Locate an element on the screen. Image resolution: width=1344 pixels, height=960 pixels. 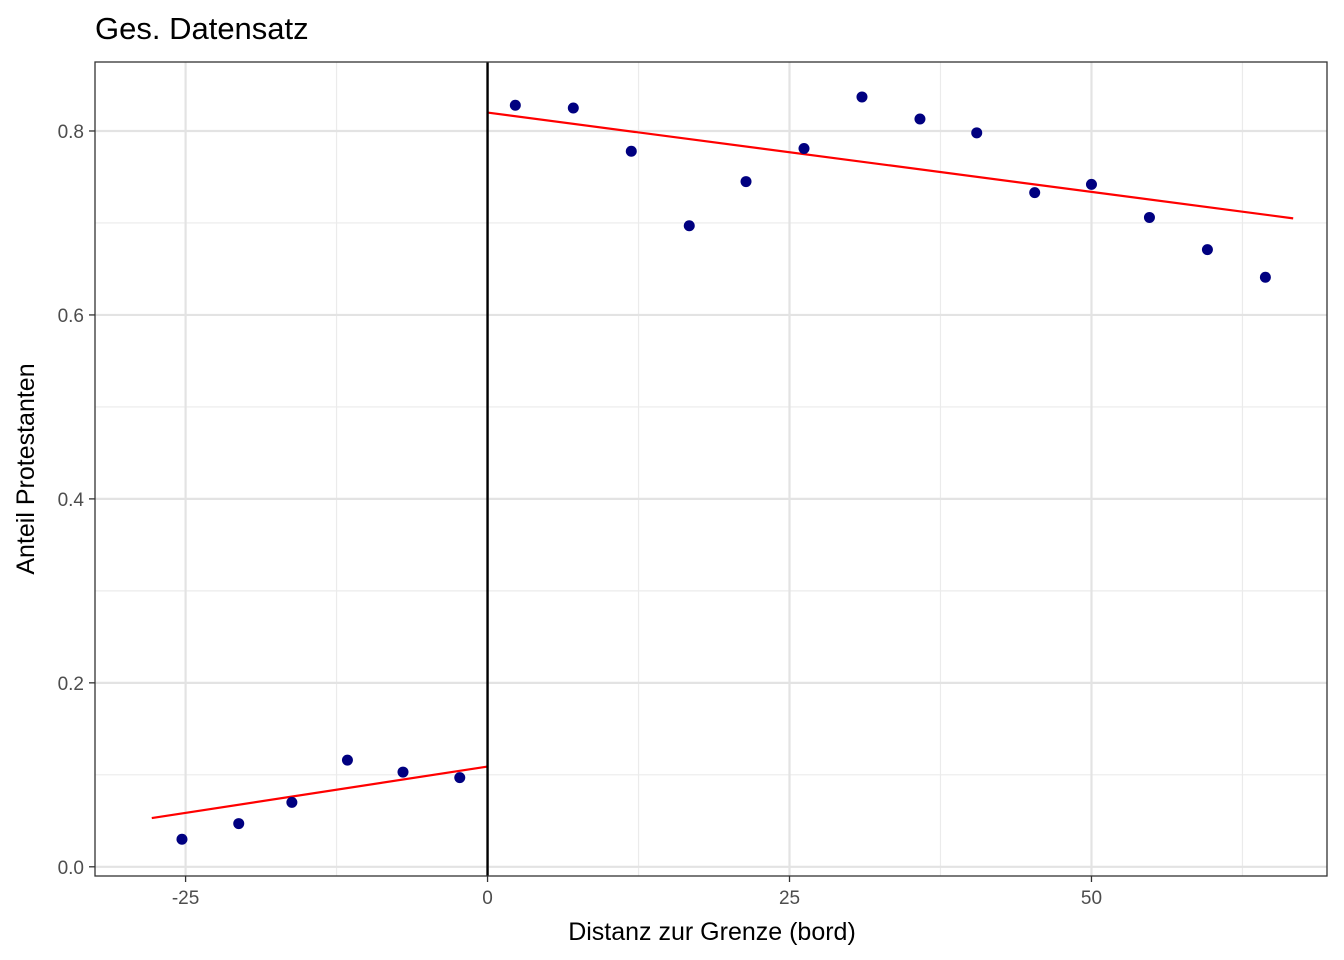
y-axis-title: Anteil Protestanten is located at coordinates (26, 468).